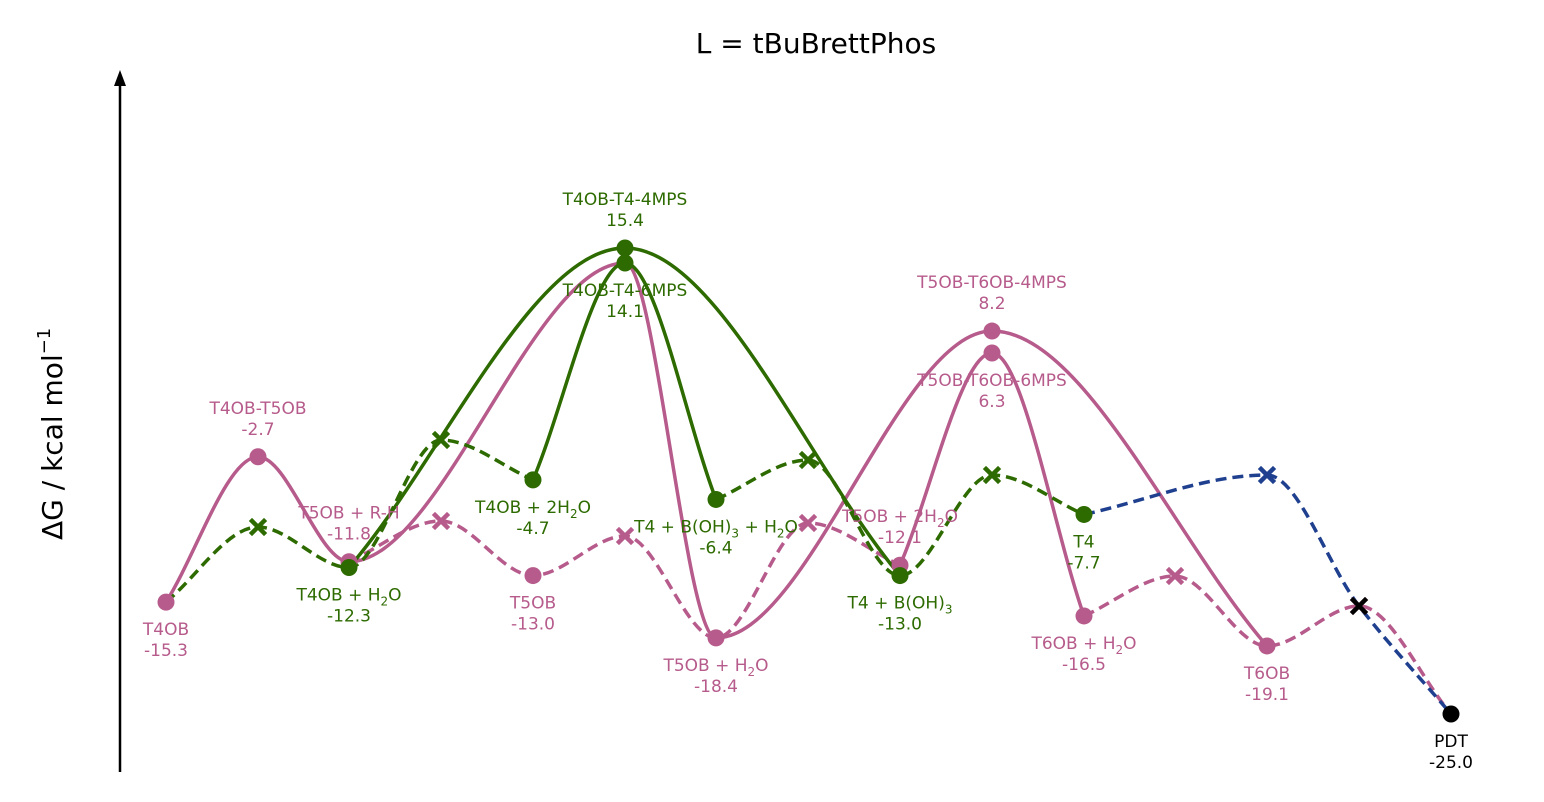  I want to click on point-value-T4OB_H2O: -12.3, so click(349, 617).